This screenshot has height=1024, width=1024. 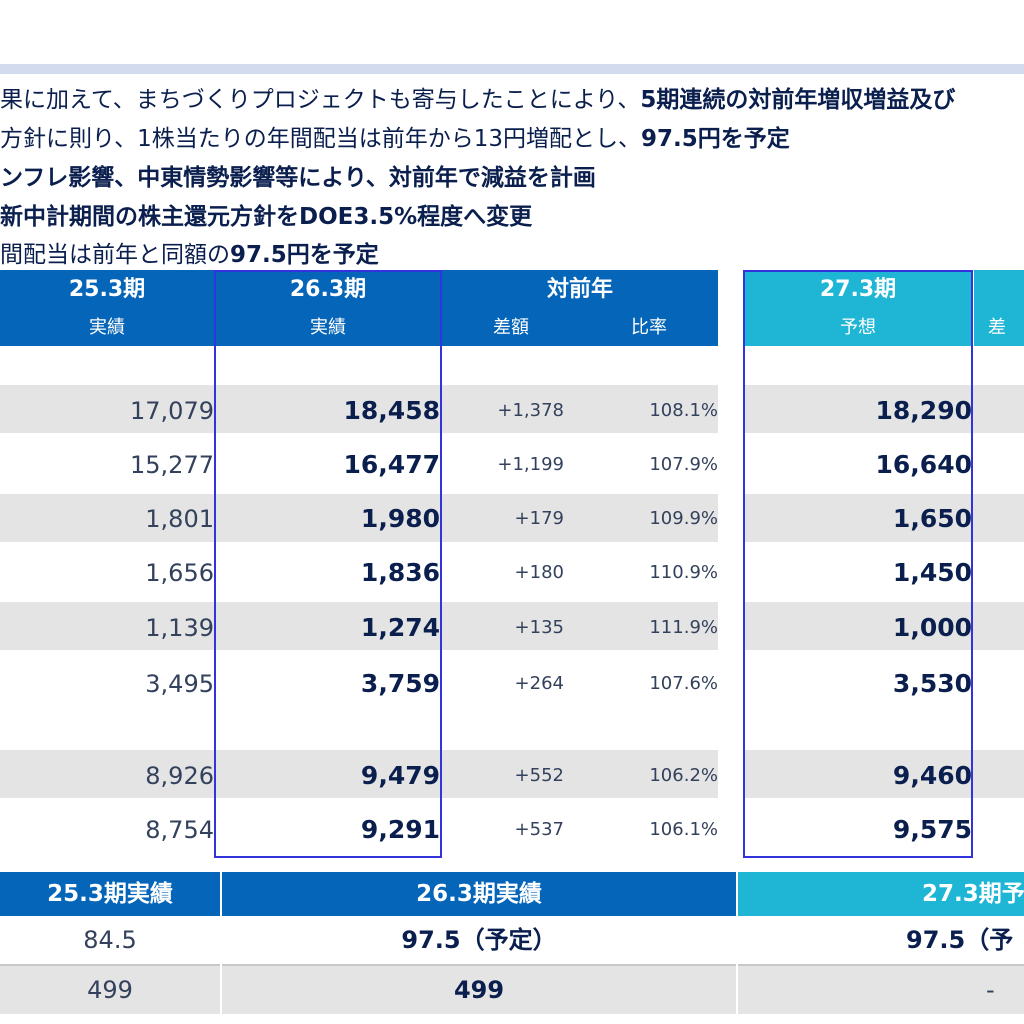 What do you see at coordinates (539, 683) in the screenshot?
I see `cell-diff: +264` at bounding box center [539, 683].